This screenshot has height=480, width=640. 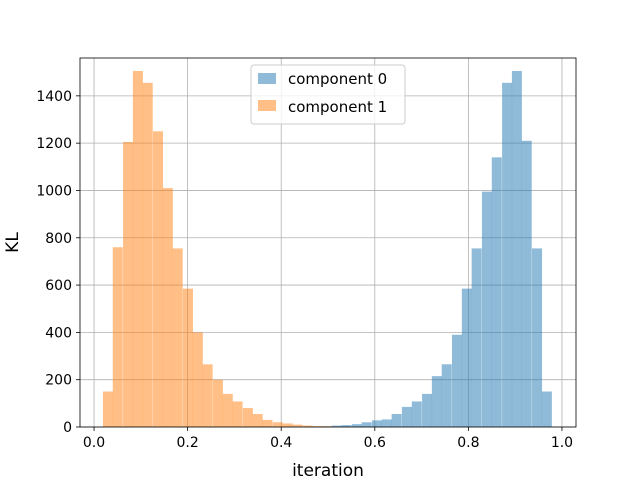 What do you see at coordinates (328, 470) in the screenshot?
I see `x-axis-label: iteration` at bounding box center [328, 470].